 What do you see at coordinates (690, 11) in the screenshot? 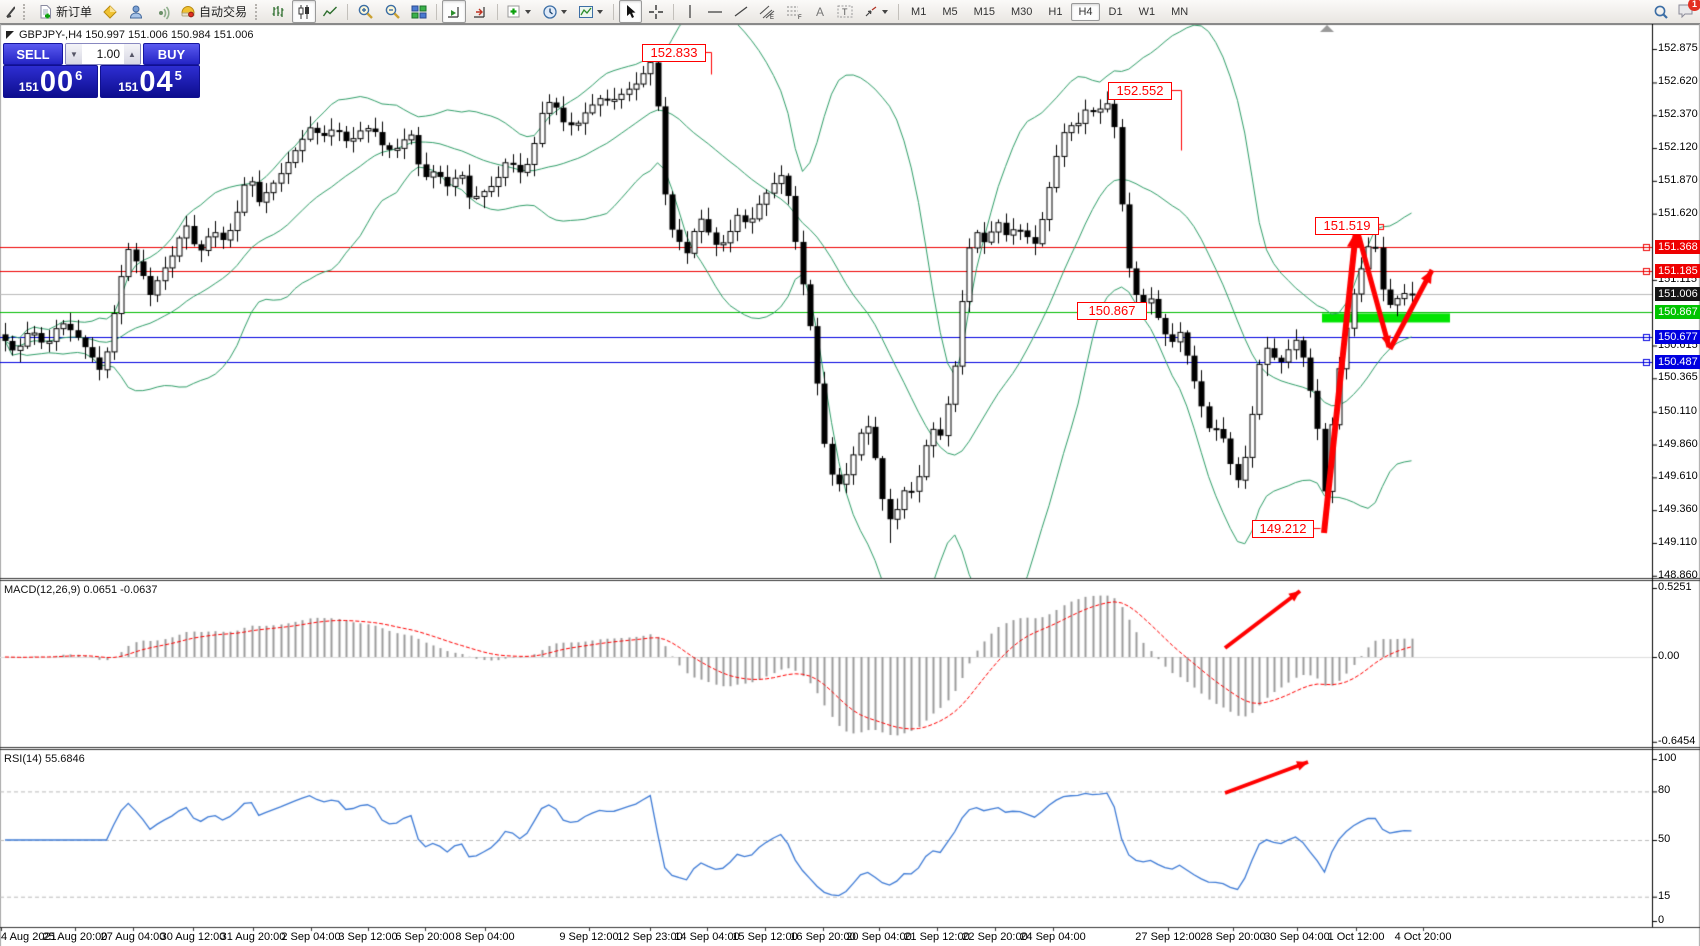
I see `vline-tool-icon` at bounding box center [690, 11].